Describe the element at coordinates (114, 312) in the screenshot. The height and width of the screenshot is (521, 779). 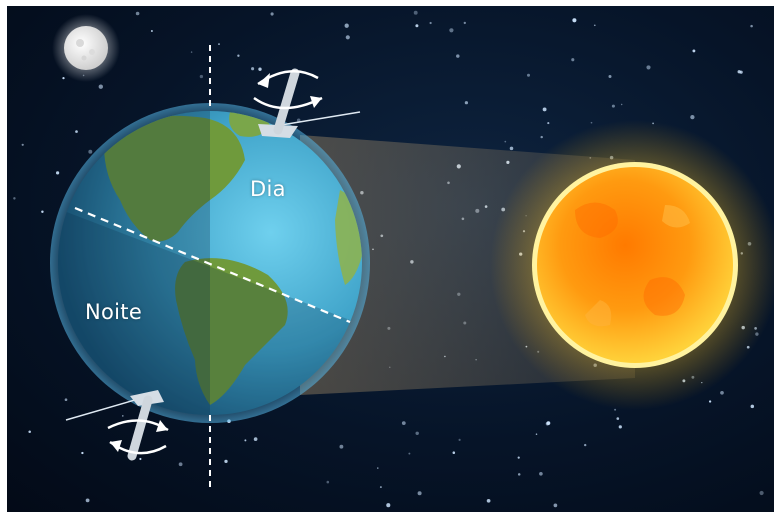
I see `night-label: Noite` at that location.